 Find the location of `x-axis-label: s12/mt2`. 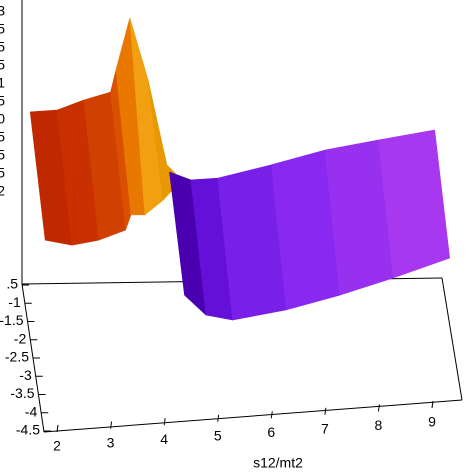

x-axis-label: s12/mt2 is located at coordinates (278, 463).